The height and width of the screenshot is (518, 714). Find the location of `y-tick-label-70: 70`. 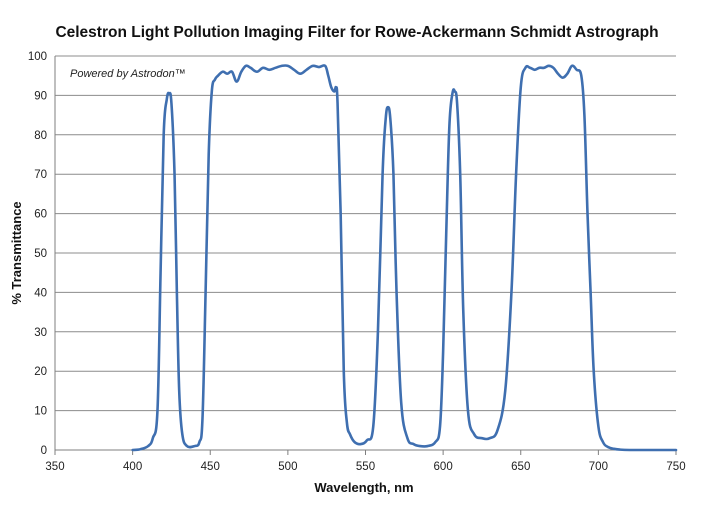

y-tick-label-70: 70 is located at coordinates (40, 175).